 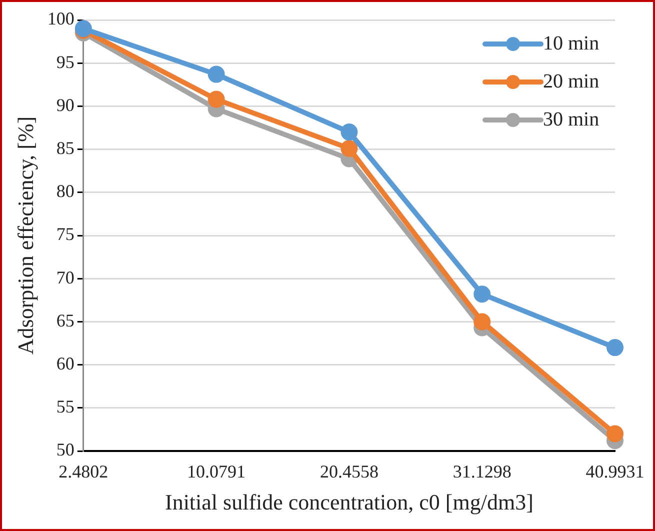 What do you see at coordinates (65, 104) in the screenshot?
I see `y-tick-label: 90` at bounding box center [65, 104].